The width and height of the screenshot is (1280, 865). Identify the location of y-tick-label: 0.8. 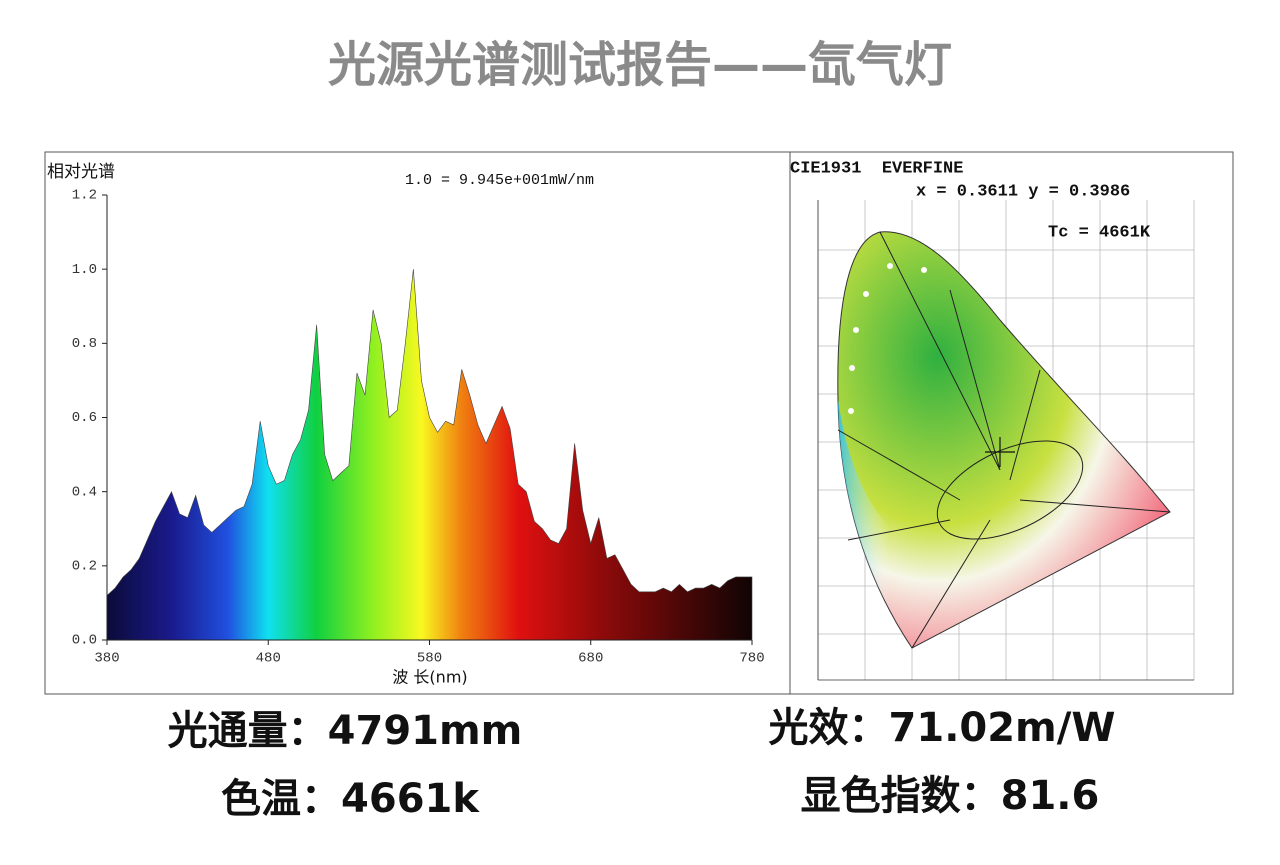
(84, 344).